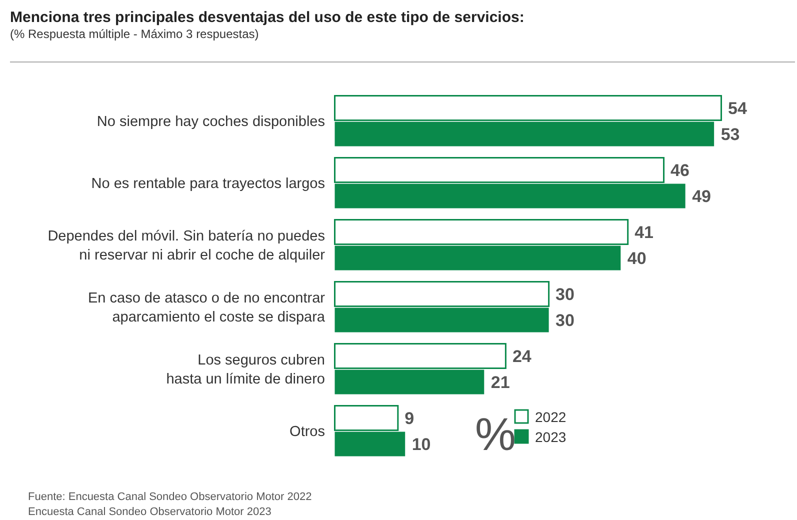  What do you see at coordinates (636, 258) in the screenshot?
I see `data-label: 40` at bounding box center [636, 258].